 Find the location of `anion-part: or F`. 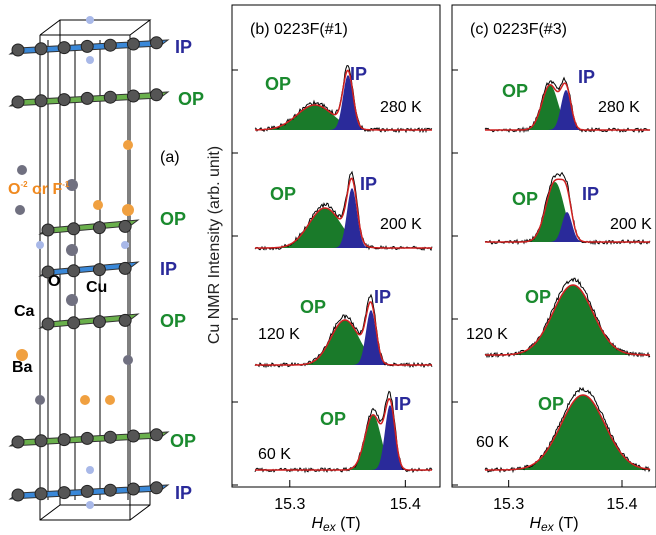

anion-part: or F is located at coordinates (45, 189).